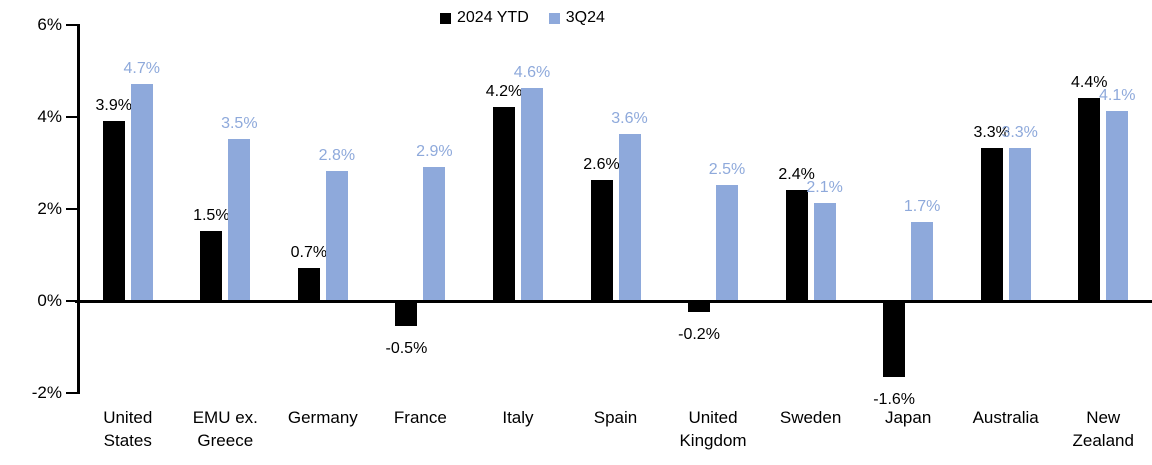 The width and height of the screenshot is (1152, 465). Describe the element at coordinates (434, 151) in the screenshot. I see `data-label: 2.9%` at that location.